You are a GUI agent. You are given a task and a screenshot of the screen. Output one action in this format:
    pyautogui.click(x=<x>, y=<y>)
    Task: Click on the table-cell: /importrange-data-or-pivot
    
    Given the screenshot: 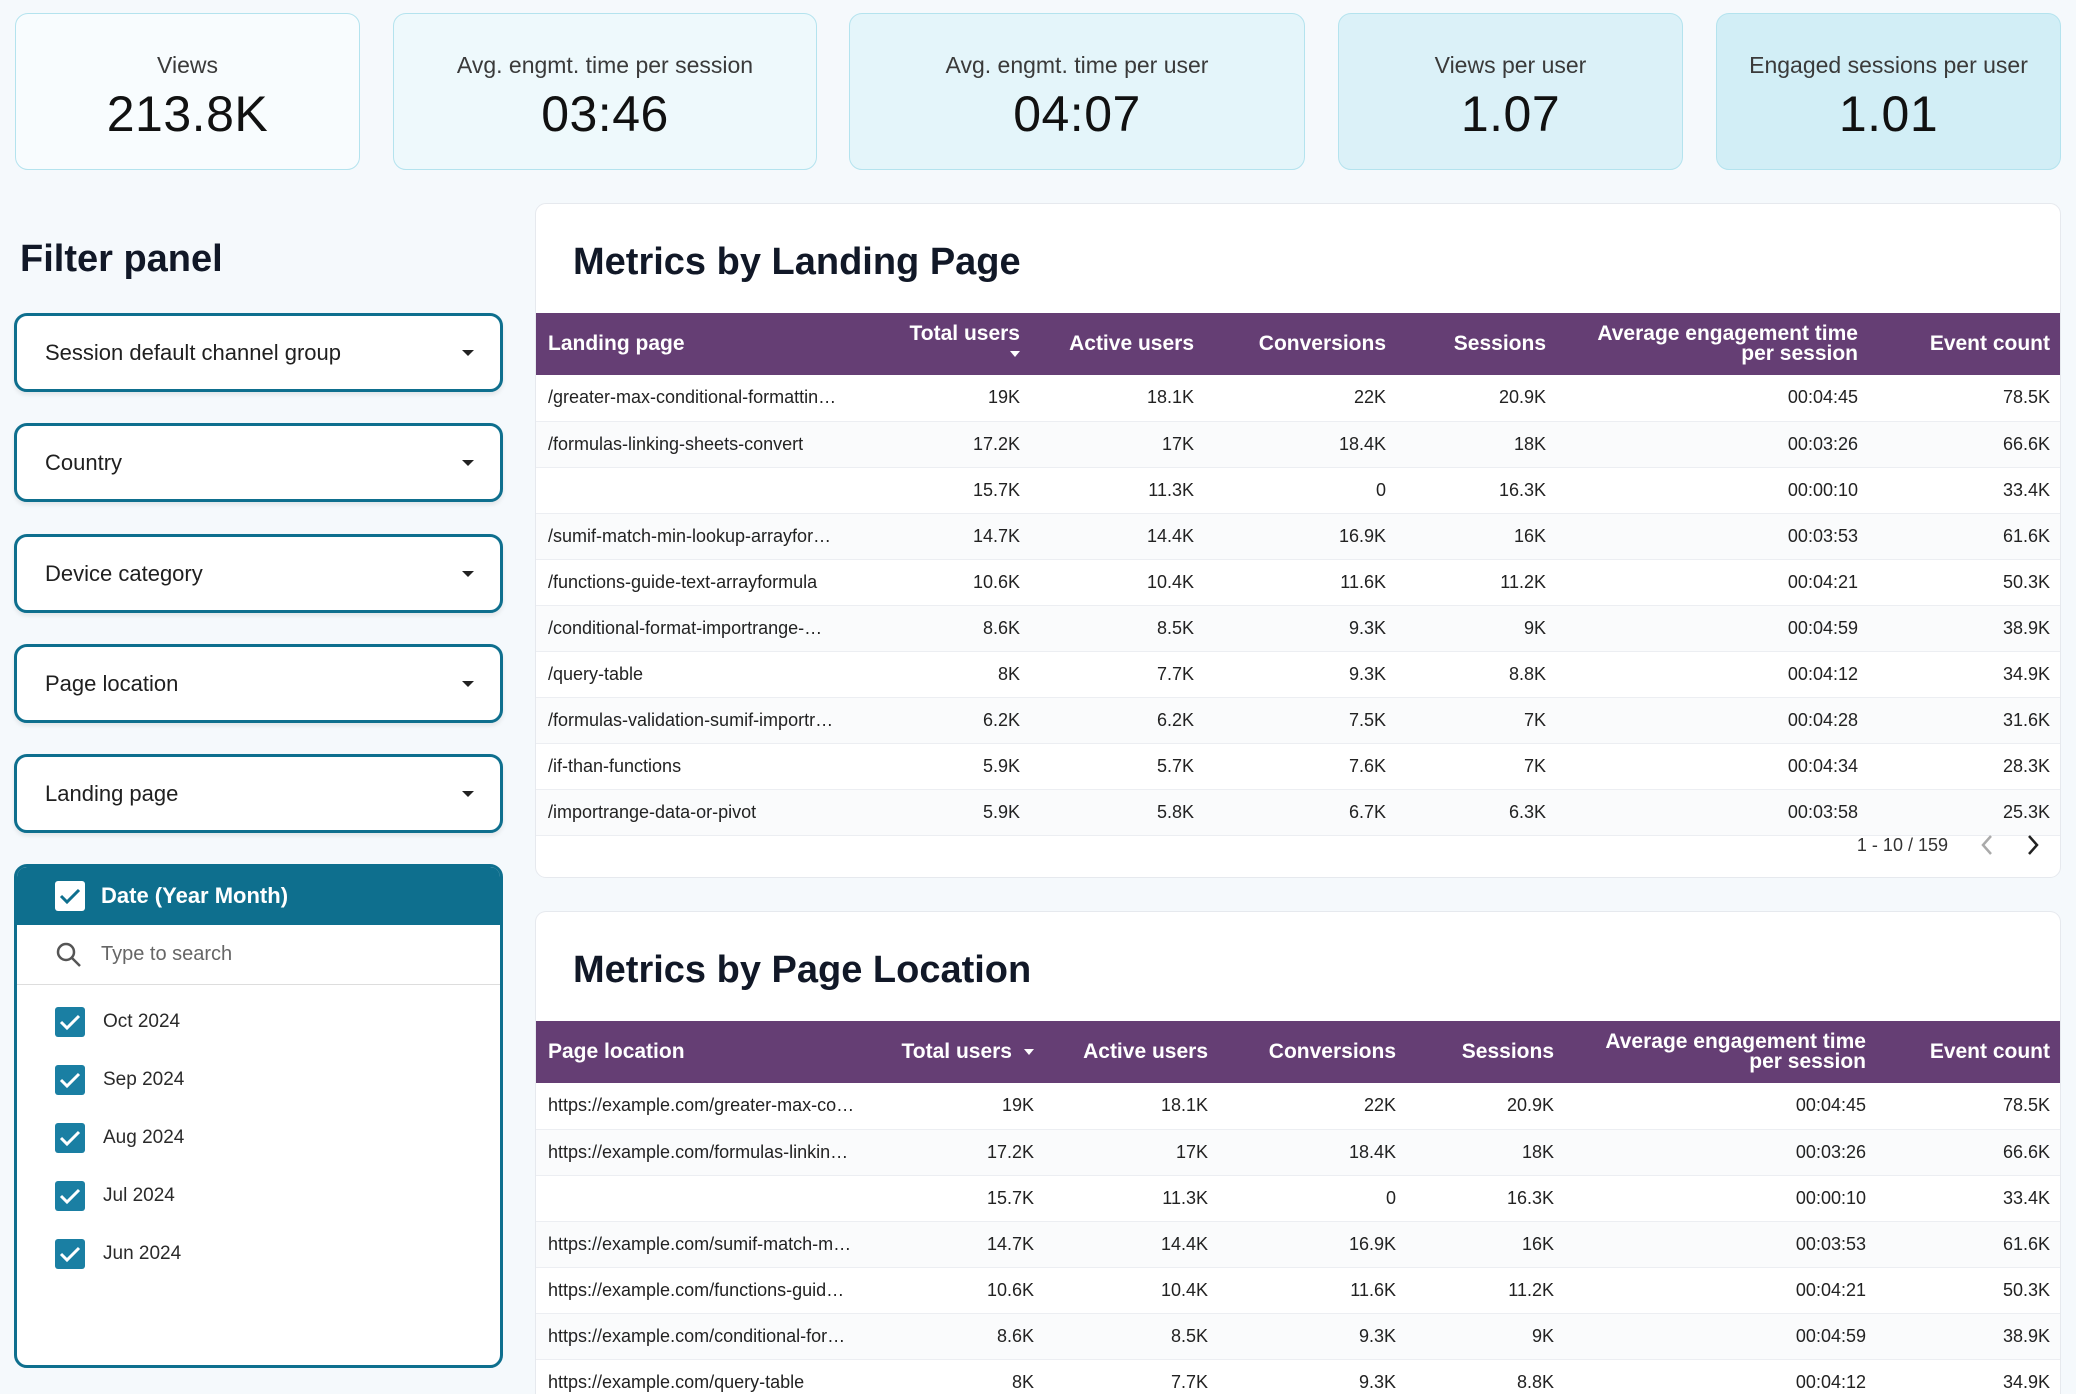 What is the action you would take?
    pyautogui.click(x=706, y=812)
    